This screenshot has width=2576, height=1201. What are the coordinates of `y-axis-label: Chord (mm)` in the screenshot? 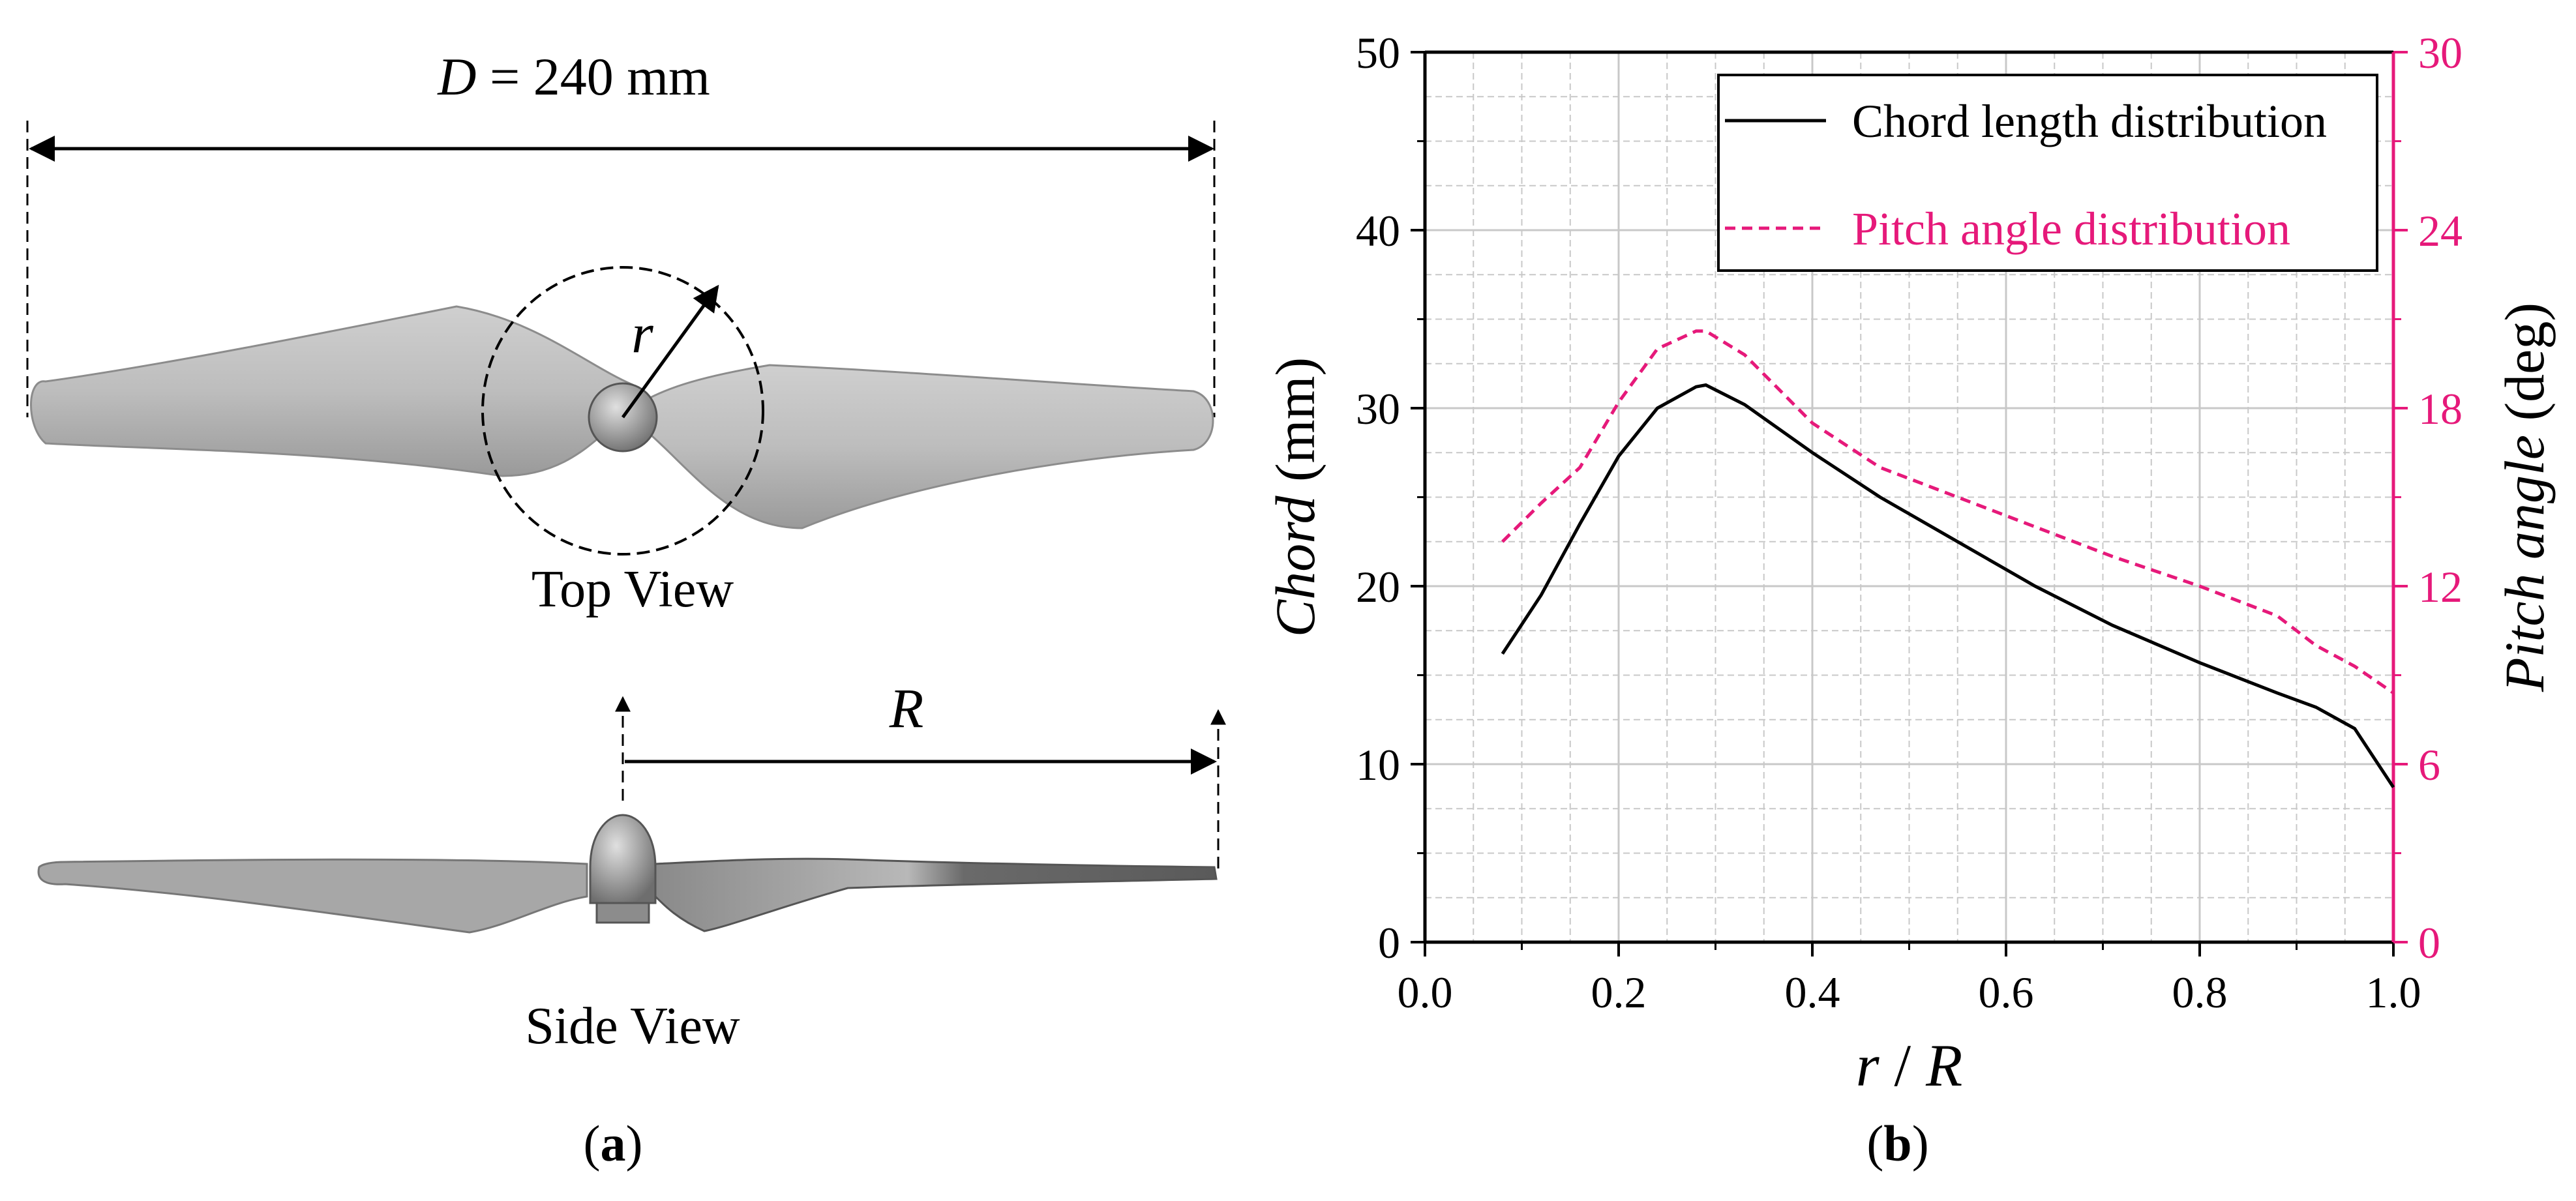 It's located at (1295, 497).